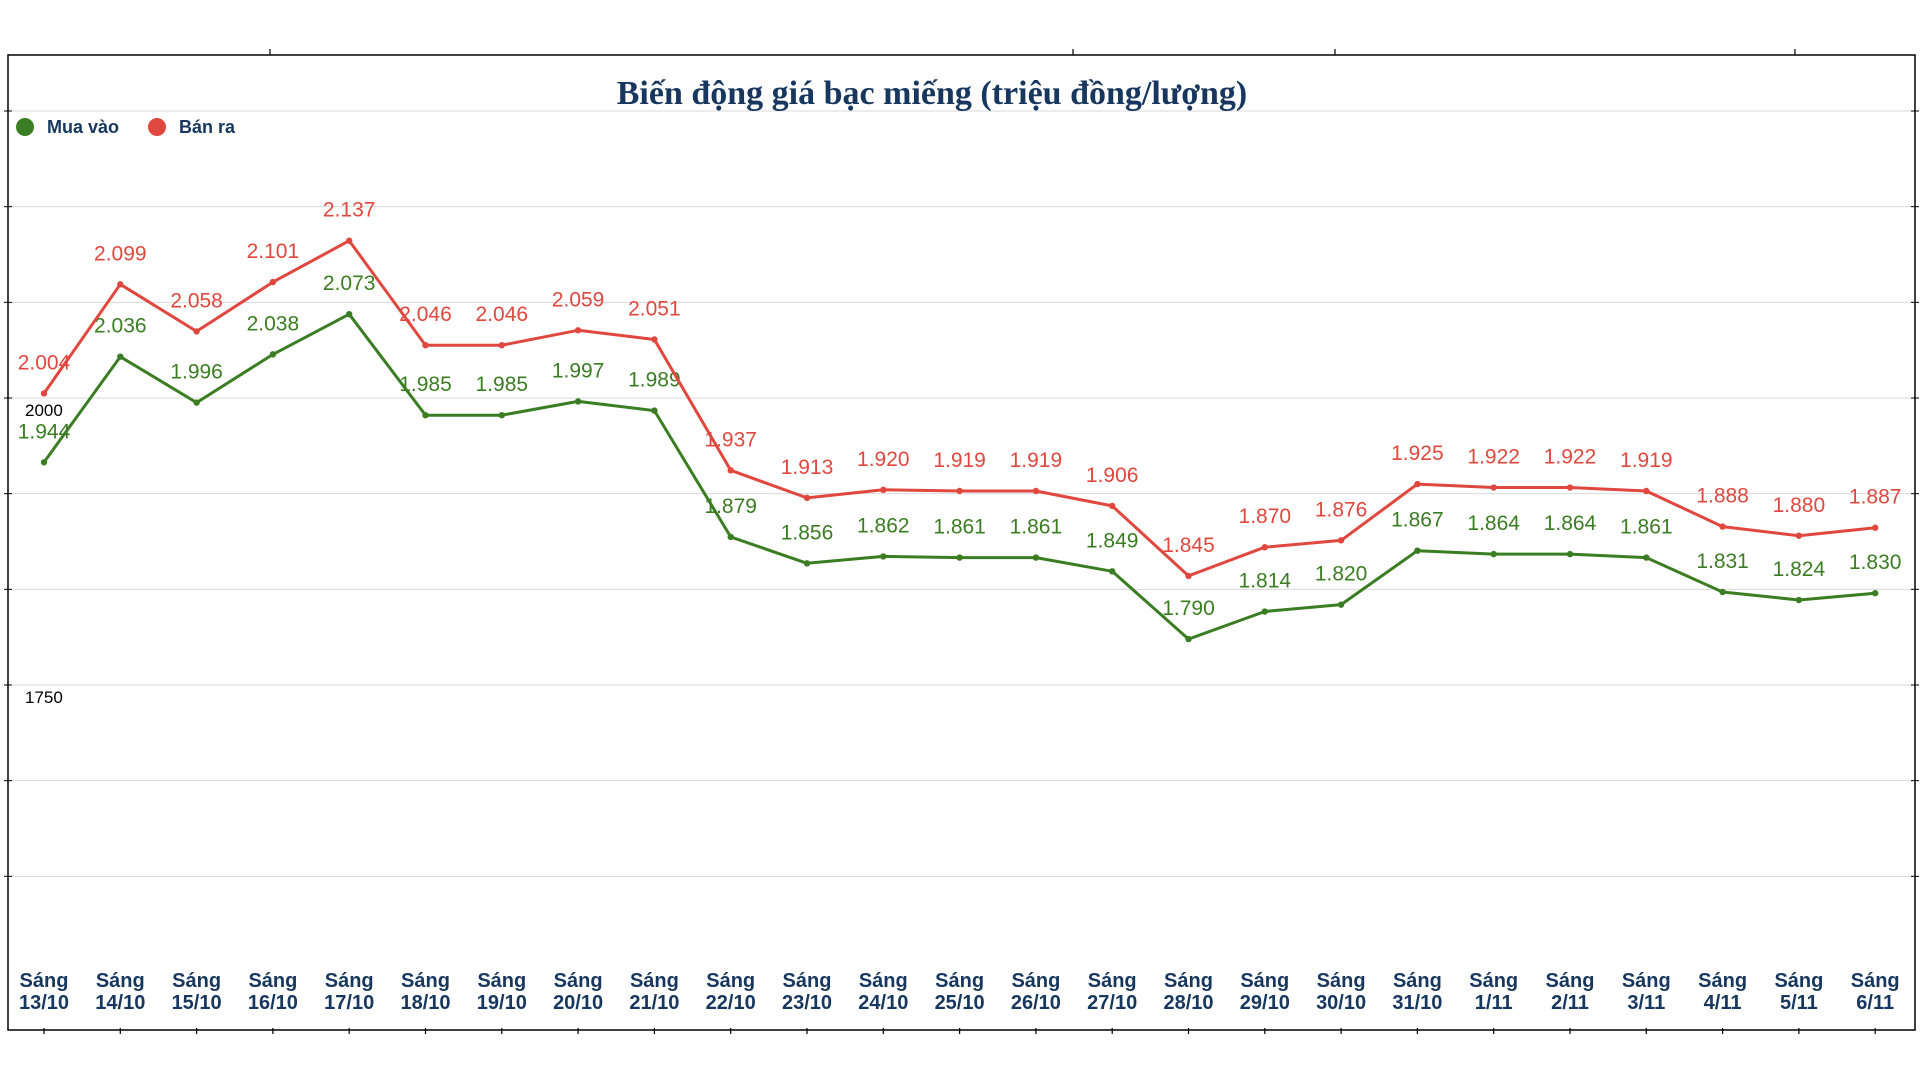 This screenshot has height=1080, width=1920. What do you see at coordinates (349, 992) in the screenshot?
I see `x-tick-label: Sáng 17/10` at bounding box center [349, 992].